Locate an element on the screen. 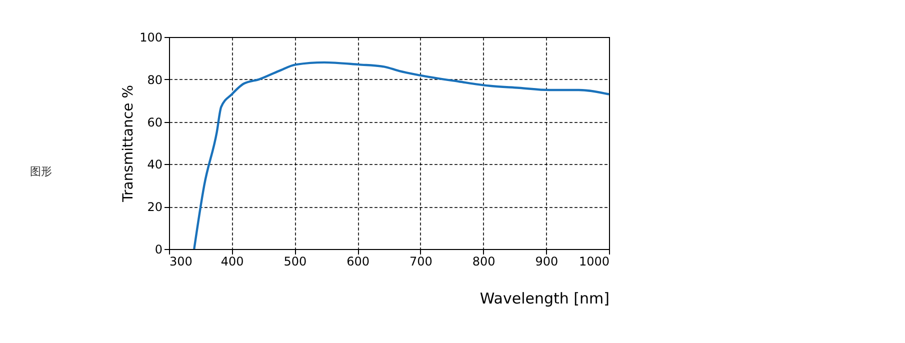 This screenshot has width=905, height=343. x-tick-label: 700 is located at coordinates (420, 261).